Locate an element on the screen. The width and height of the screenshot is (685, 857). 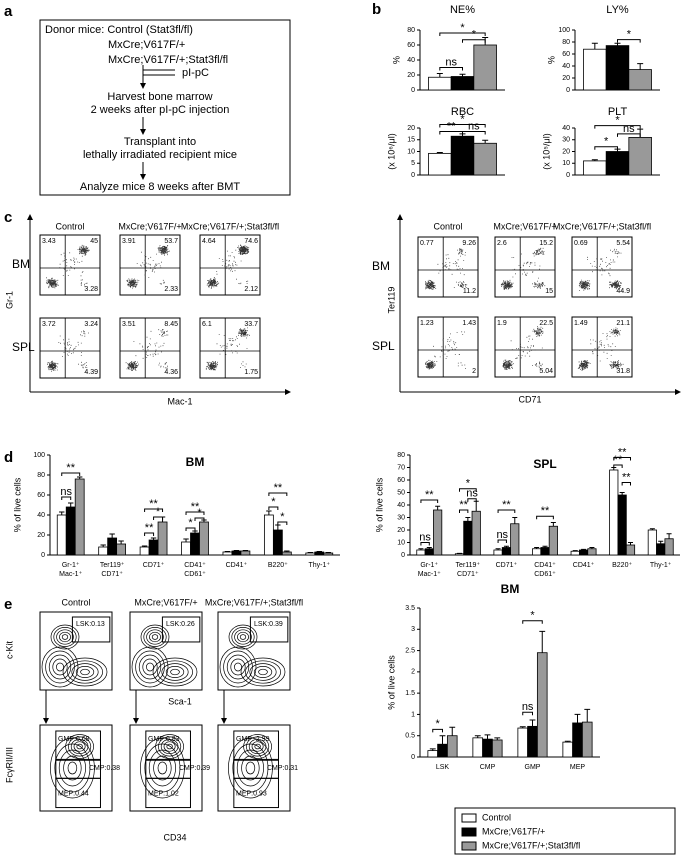
column-title: MxCre;V617F/+ is located at coordinates (165, 602).